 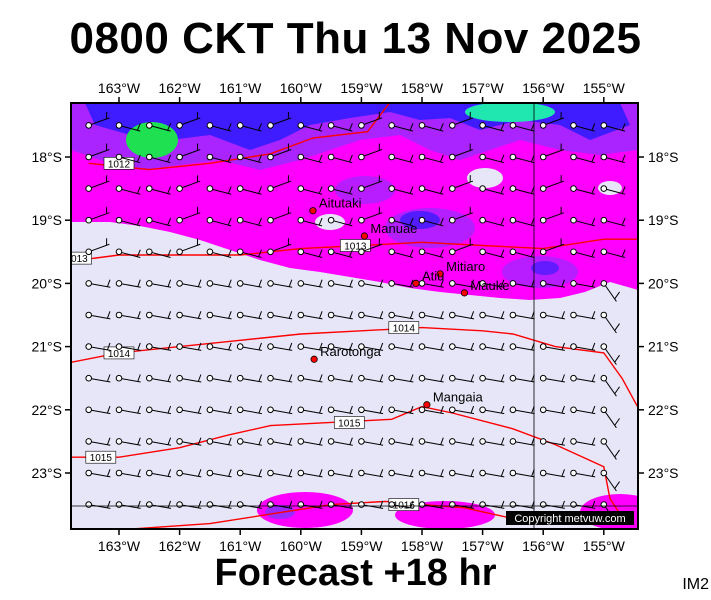 I want to click on lon-label-top: 156°W, so click(x=543, y=88).